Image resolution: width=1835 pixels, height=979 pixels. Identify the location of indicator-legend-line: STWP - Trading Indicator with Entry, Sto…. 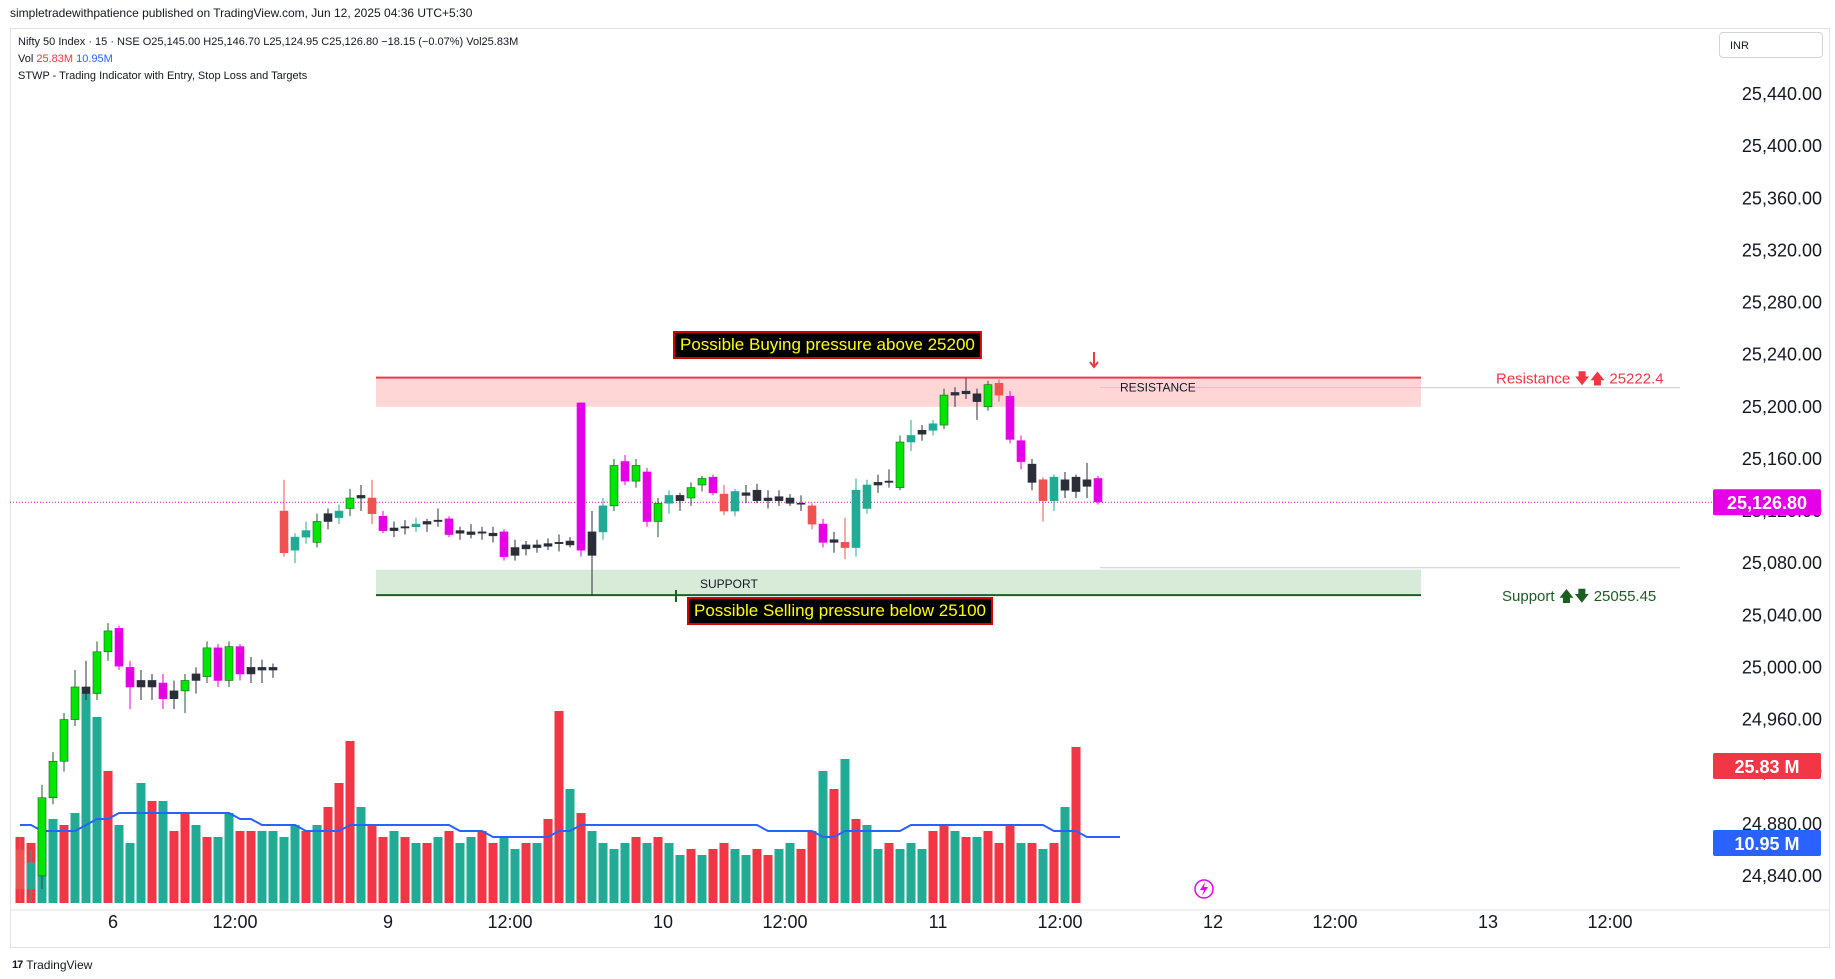
(163, 76).